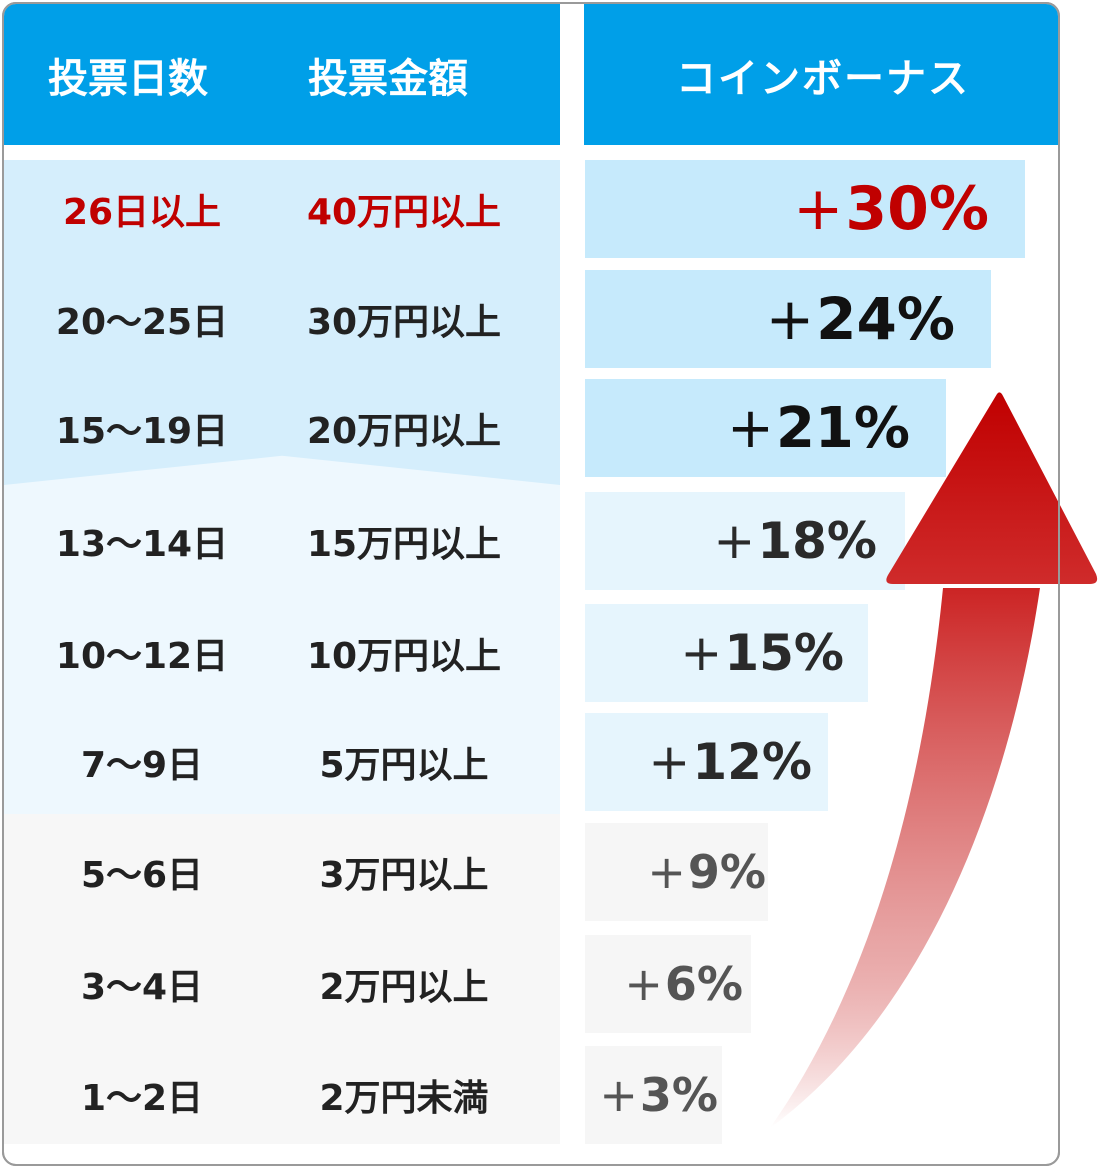  I want to click on header-bonus: コインボーナス, so click(821, 74).